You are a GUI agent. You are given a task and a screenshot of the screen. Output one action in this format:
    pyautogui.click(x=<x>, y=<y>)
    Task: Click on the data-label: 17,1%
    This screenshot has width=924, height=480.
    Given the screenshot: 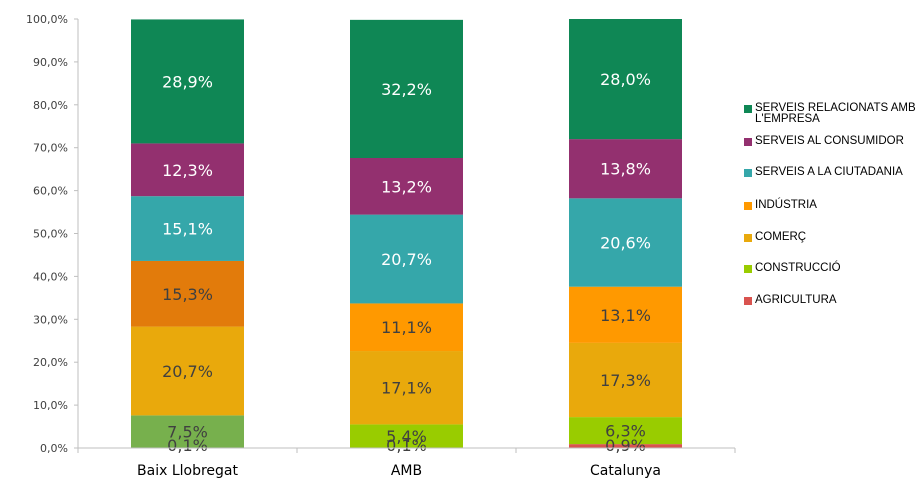 What is the action you would take?
    pyautogui.click(x=406, y=388)
    